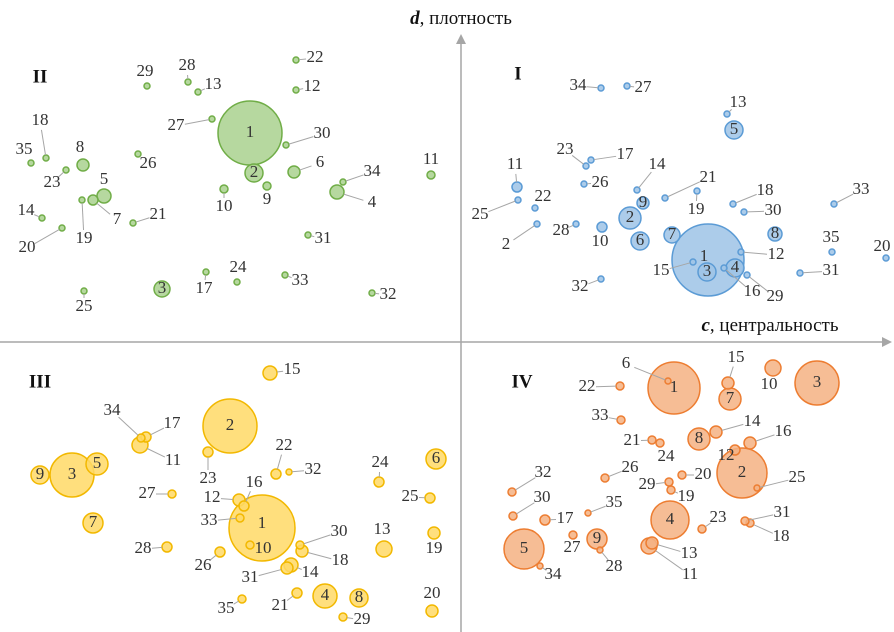 The image size is (894, 632). I want to click on quadrant-label: III, so click(40, 381).